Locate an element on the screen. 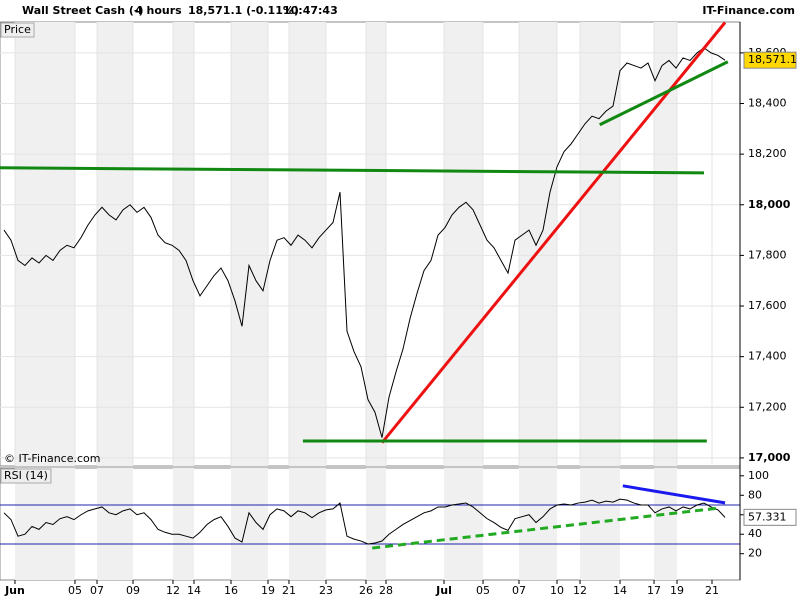  y-tick-label: 20 is located at coordinates (755, 553).